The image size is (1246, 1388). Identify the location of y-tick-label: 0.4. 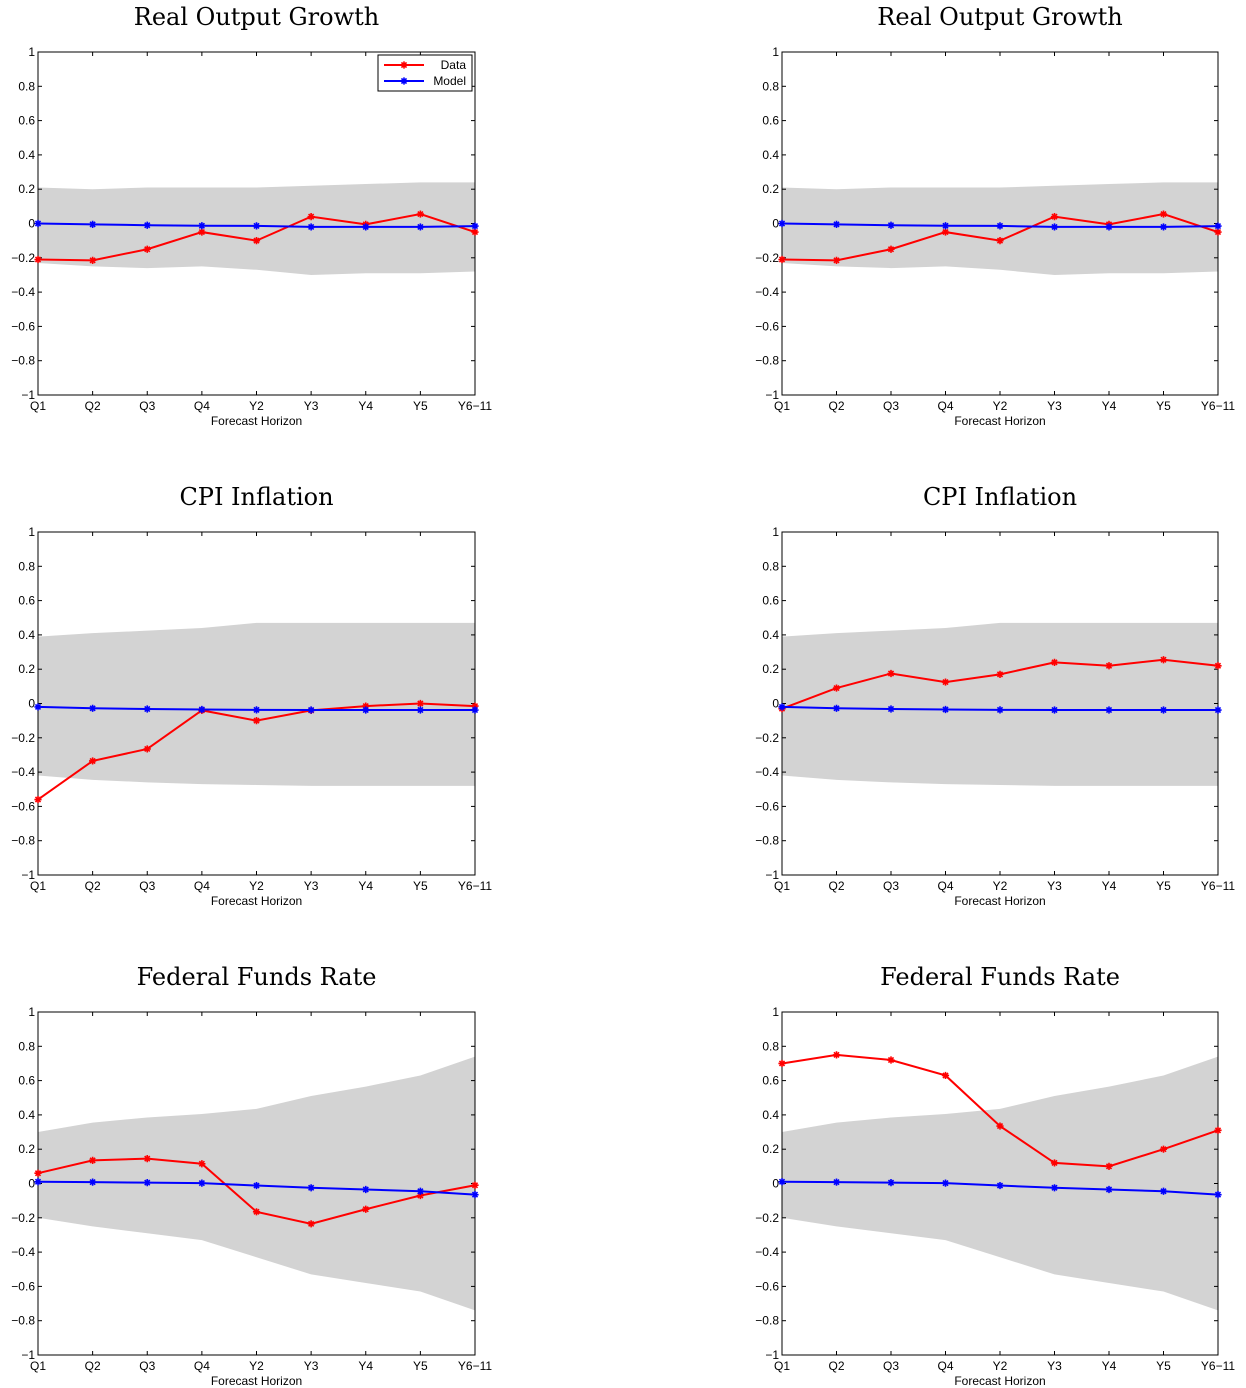
(770, 635).